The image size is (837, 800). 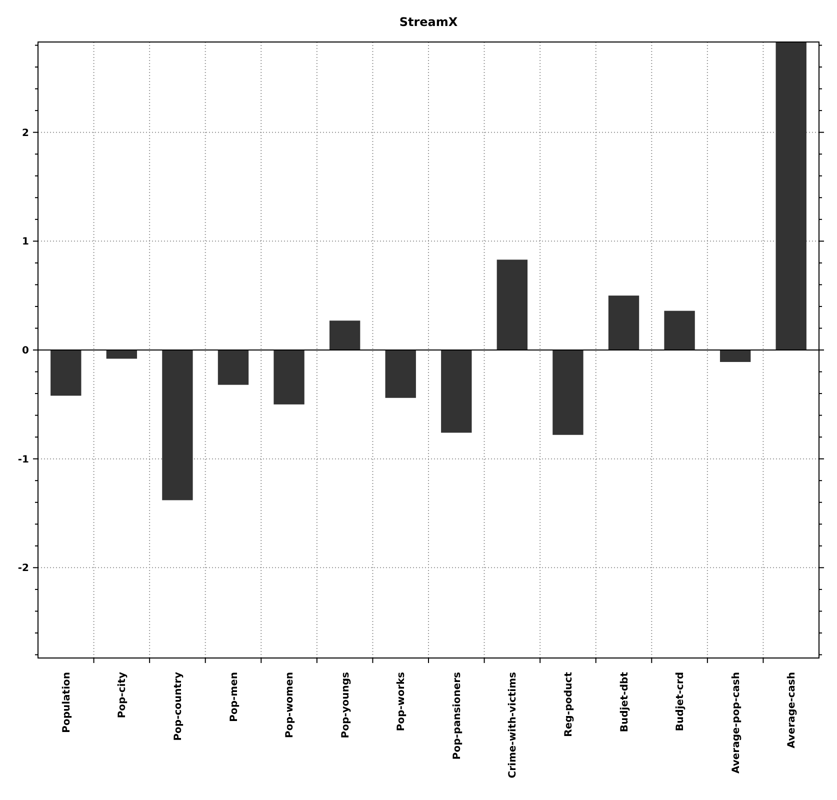 What do you see at coordinates (402, 702) in the screenshot?
I see `x-tick-label: Pop-works` at bounding box center [402, 702].